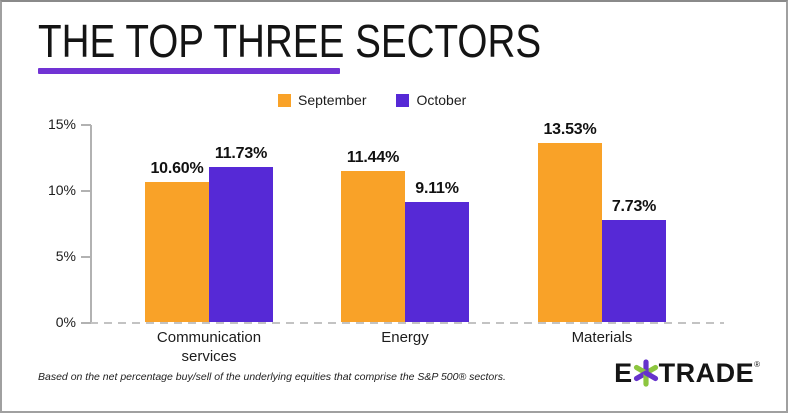 Image resolution: width=788 pixels, height=413 pixels. Describe the element at coordinates (706, 372) in the screenshot. I see `logo-text-trade: TRADE` at that location.